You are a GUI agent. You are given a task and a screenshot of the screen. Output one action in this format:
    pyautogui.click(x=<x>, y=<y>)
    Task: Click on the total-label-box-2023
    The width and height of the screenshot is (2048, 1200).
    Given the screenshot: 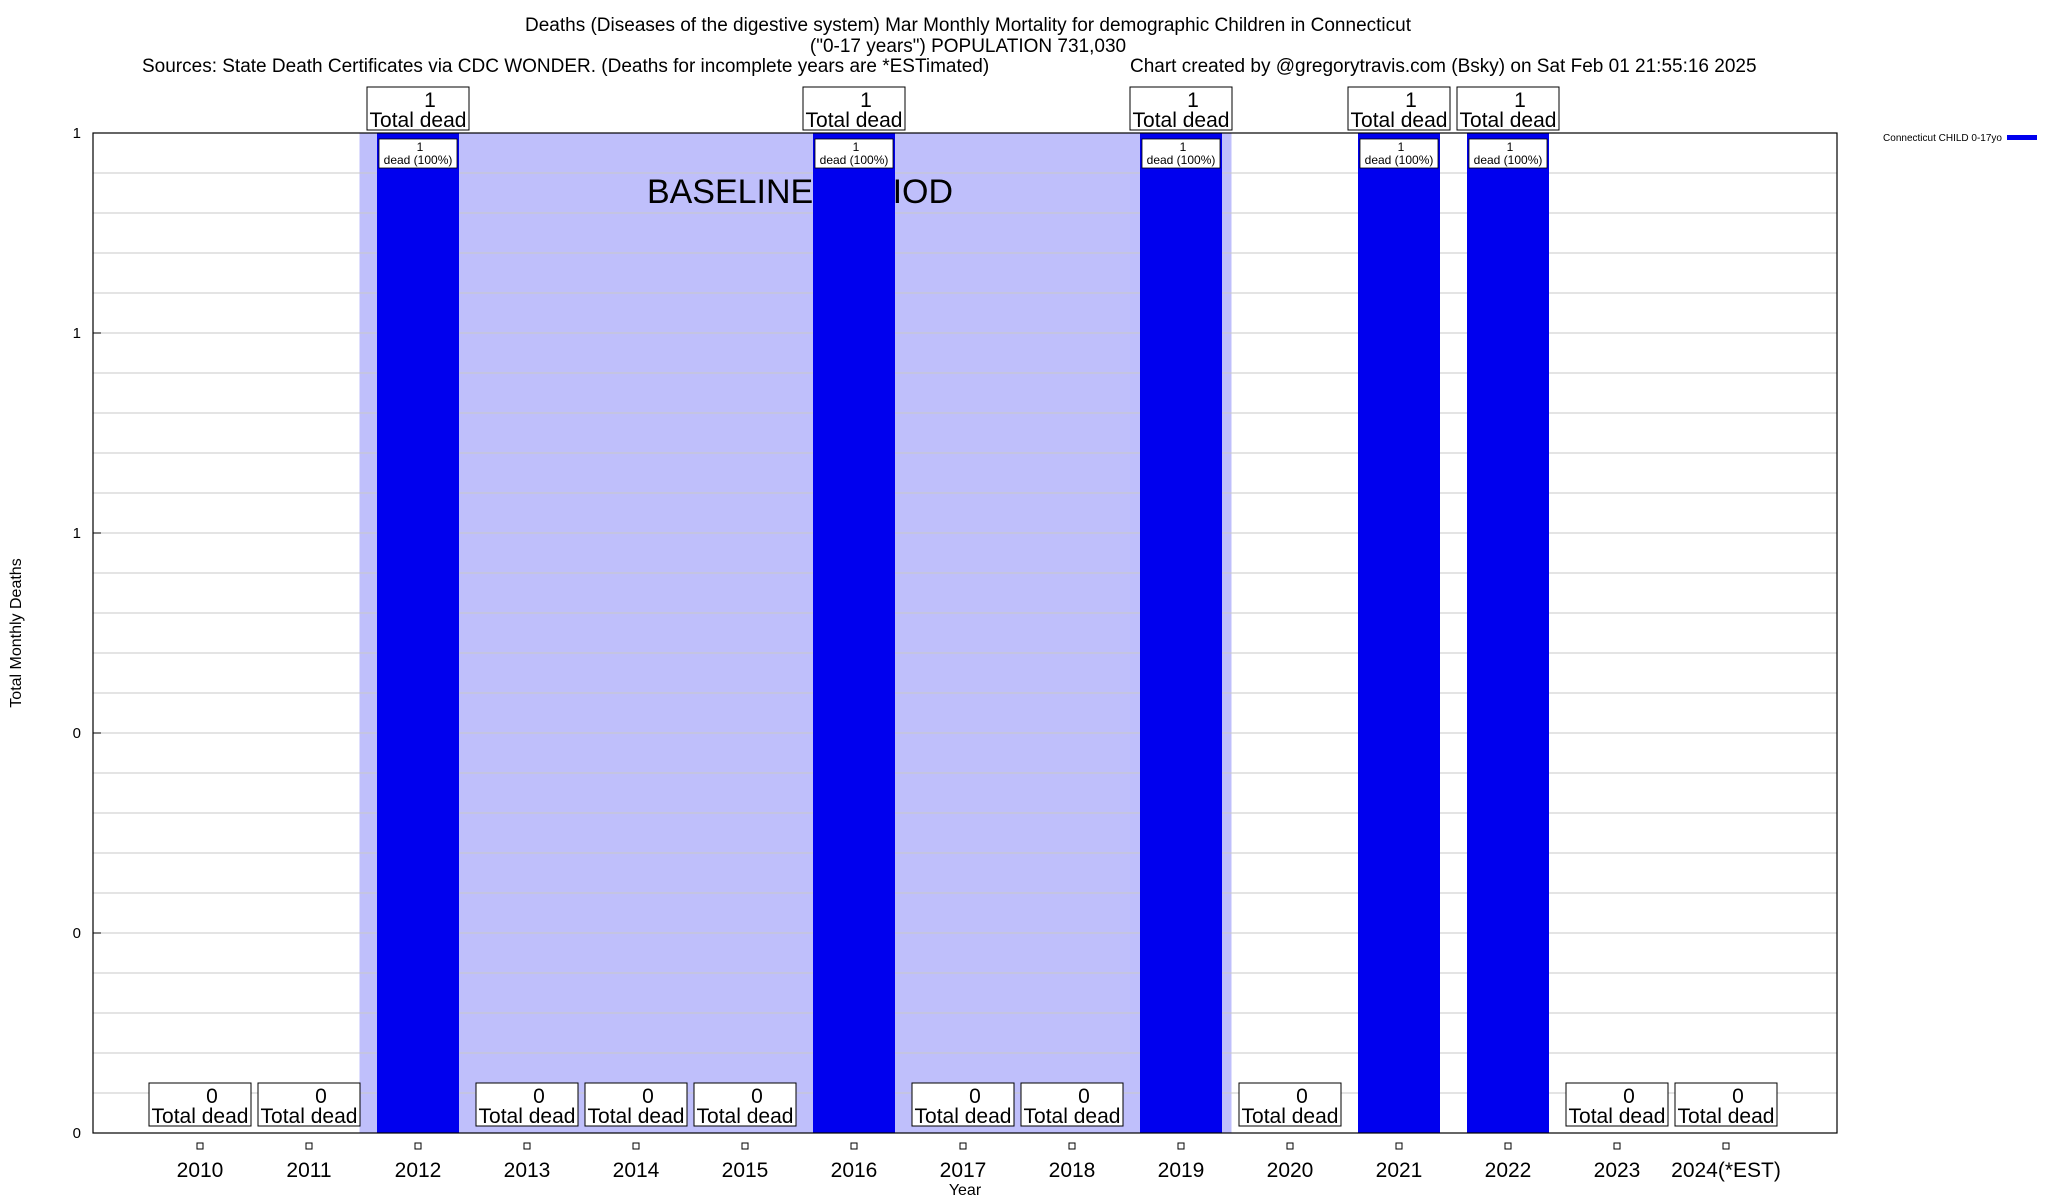 What is the action you would take?
    pyautogui.click(x=1617, y=1104)
    